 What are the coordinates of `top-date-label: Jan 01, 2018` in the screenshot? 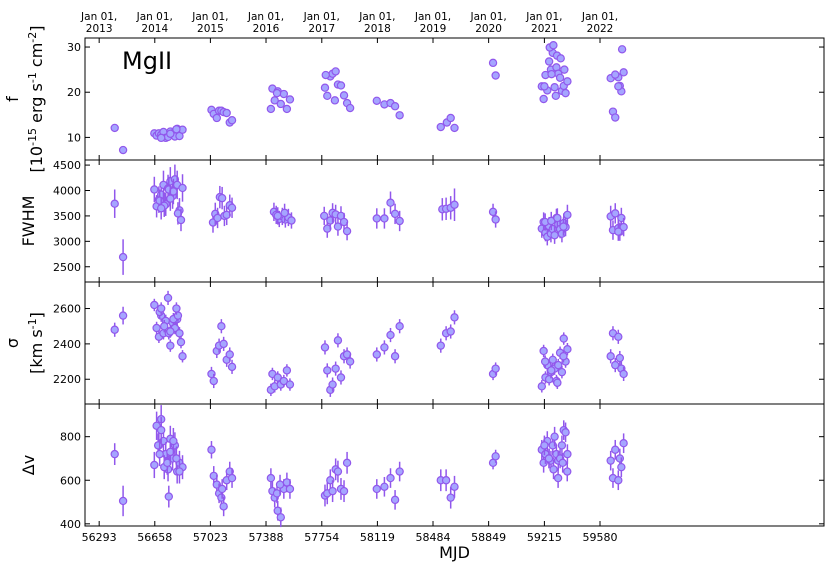 It's located at (376, 23).